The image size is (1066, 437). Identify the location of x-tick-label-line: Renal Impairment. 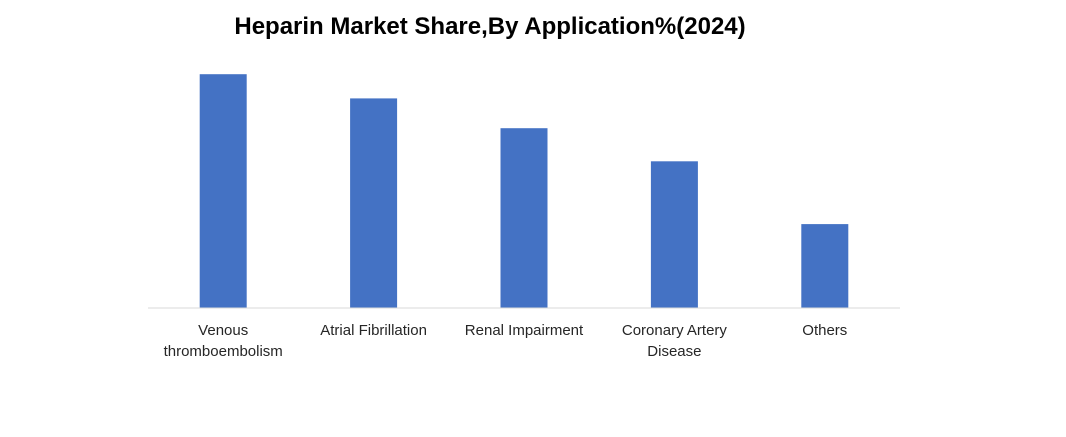
(524, 330).